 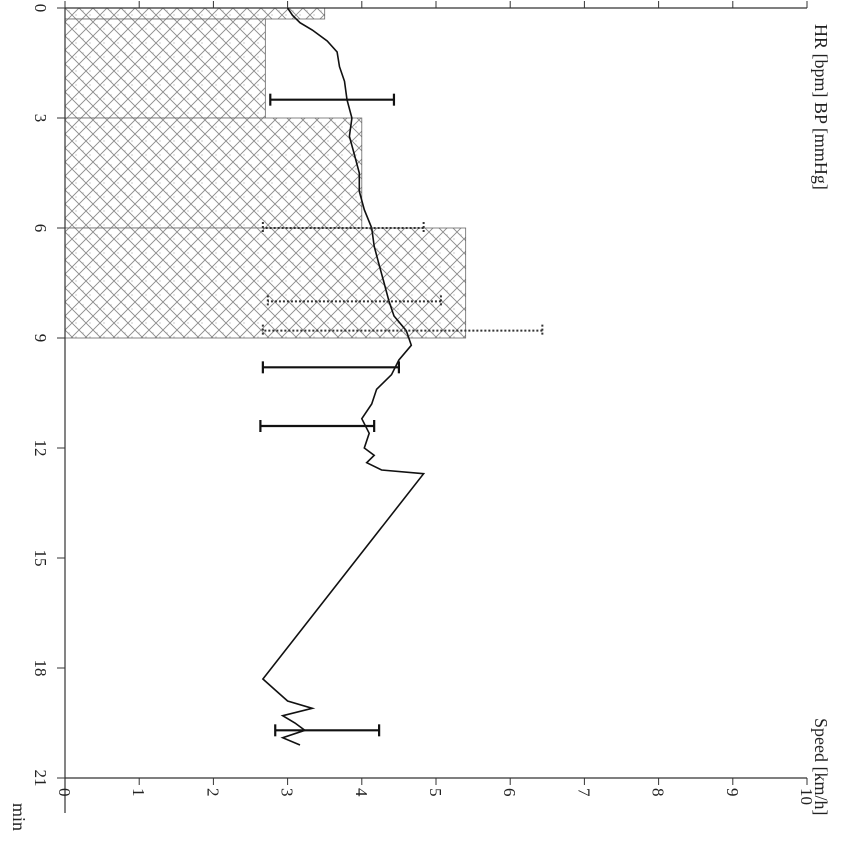 I want to click on y-right-tick-label-7: 7, so click(x=583, y=792).